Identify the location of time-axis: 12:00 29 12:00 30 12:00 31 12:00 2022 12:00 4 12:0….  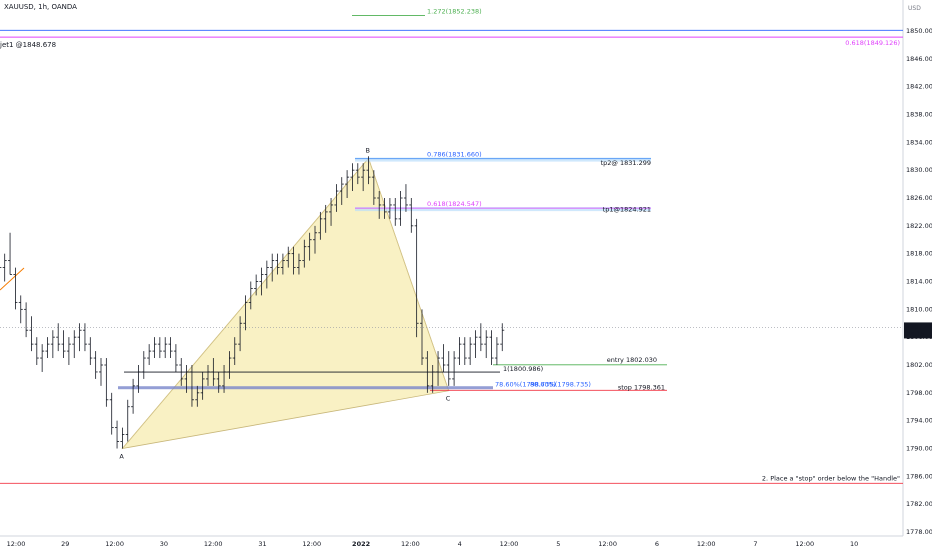
(433, 544).